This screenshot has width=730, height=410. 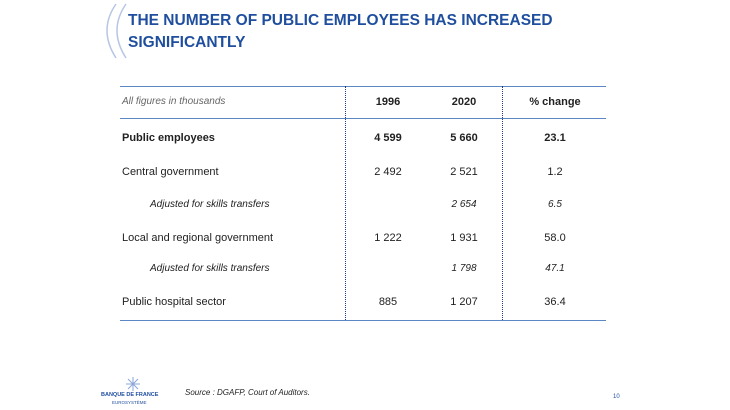 I want to click on cell: 36.4, so click(x=555, y=302).